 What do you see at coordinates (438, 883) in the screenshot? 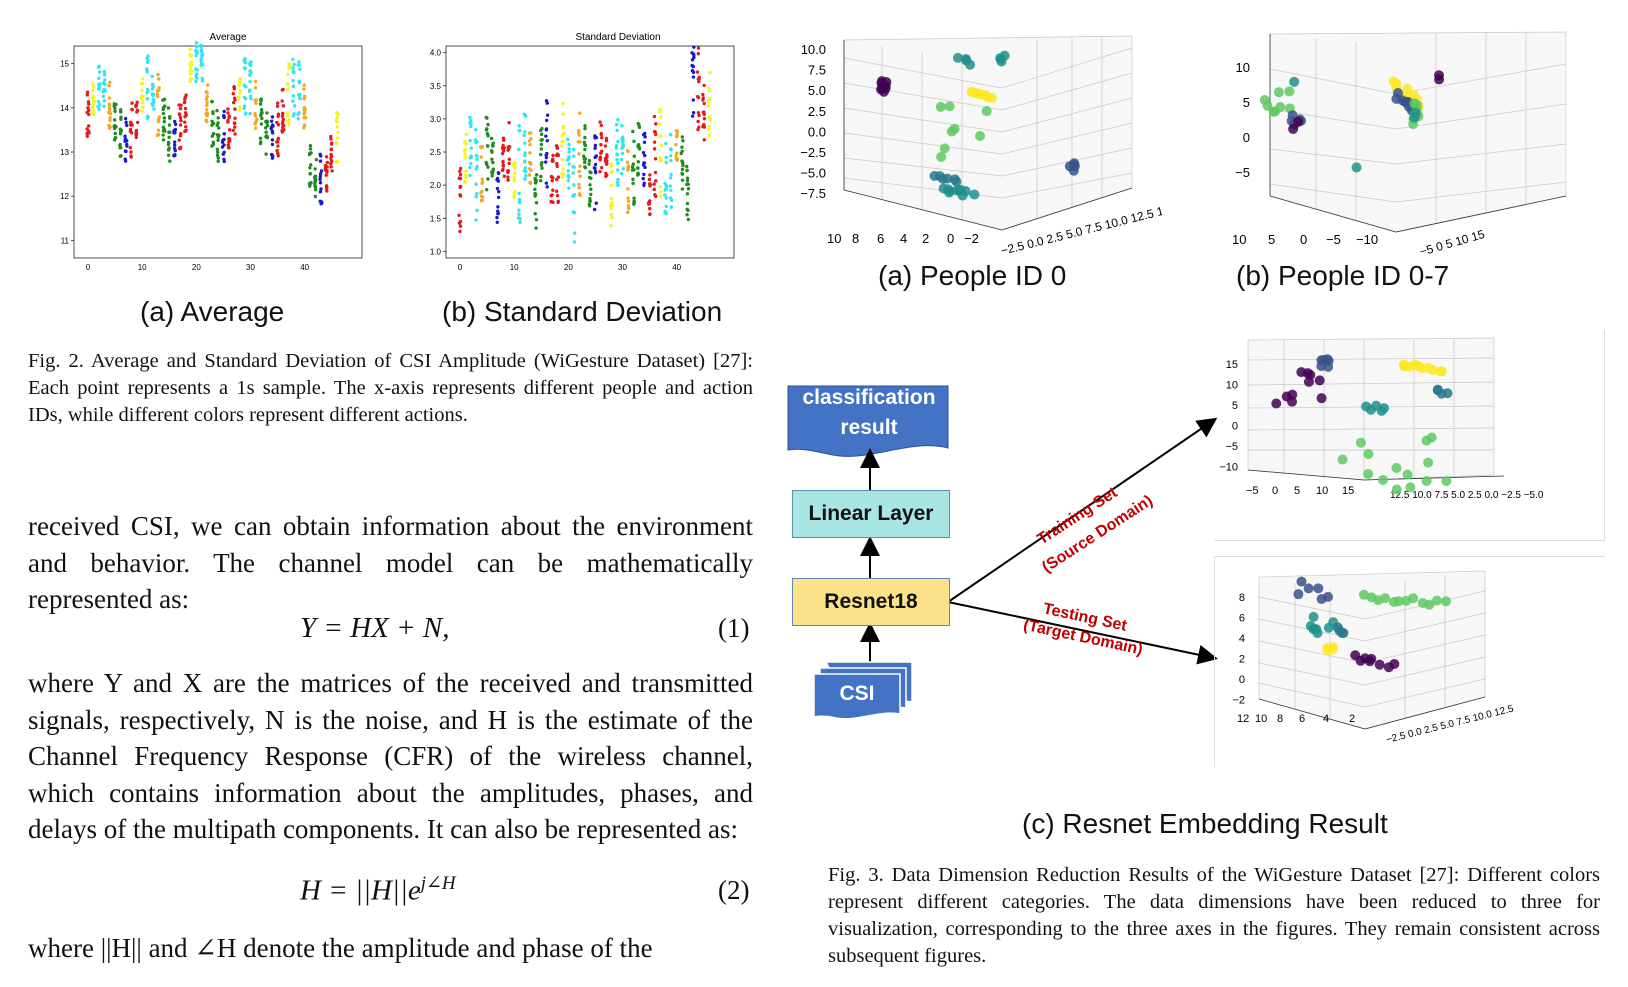
I see `equation-2-exponent: j∠H` at bounding box center [438, 883].